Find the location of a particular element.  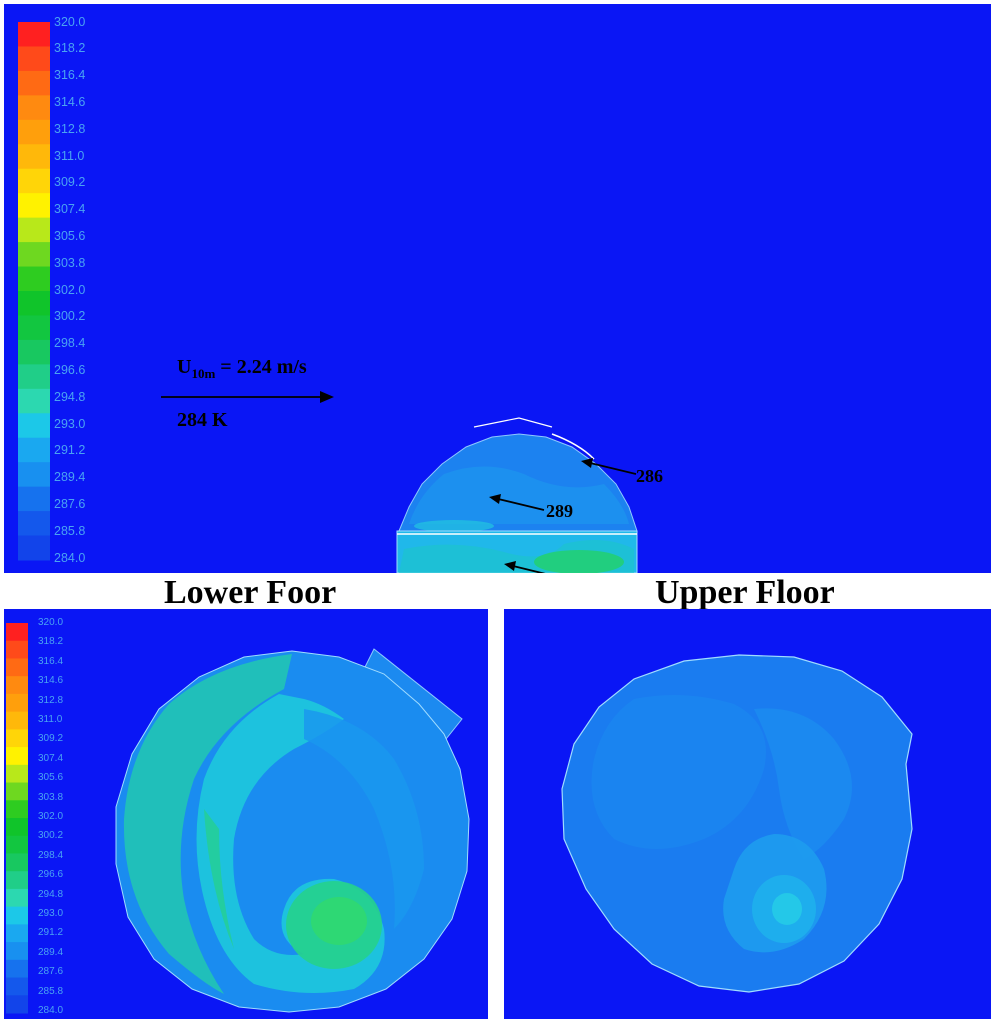

colorbar-tick-label: 291.2 is located at coordinates (51, 933).